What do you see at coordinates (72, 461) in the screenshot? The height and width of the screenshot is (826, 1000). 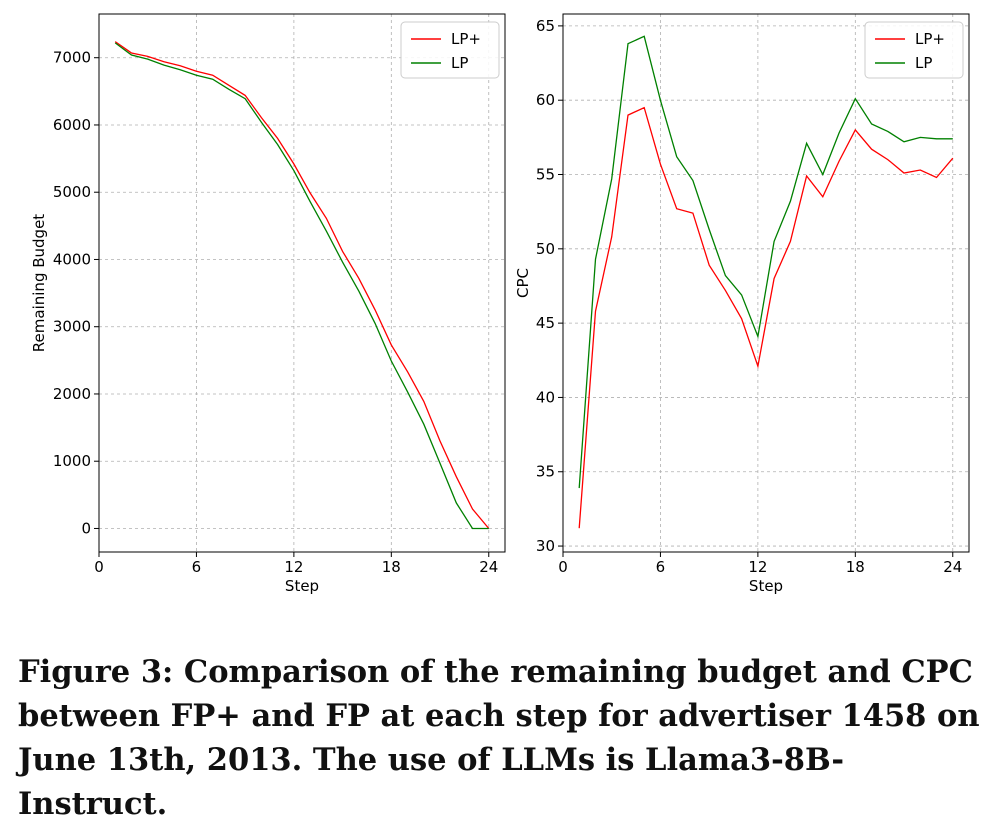 I see `budget-y-tick-label: 1000` at bounding box center [72, 461].